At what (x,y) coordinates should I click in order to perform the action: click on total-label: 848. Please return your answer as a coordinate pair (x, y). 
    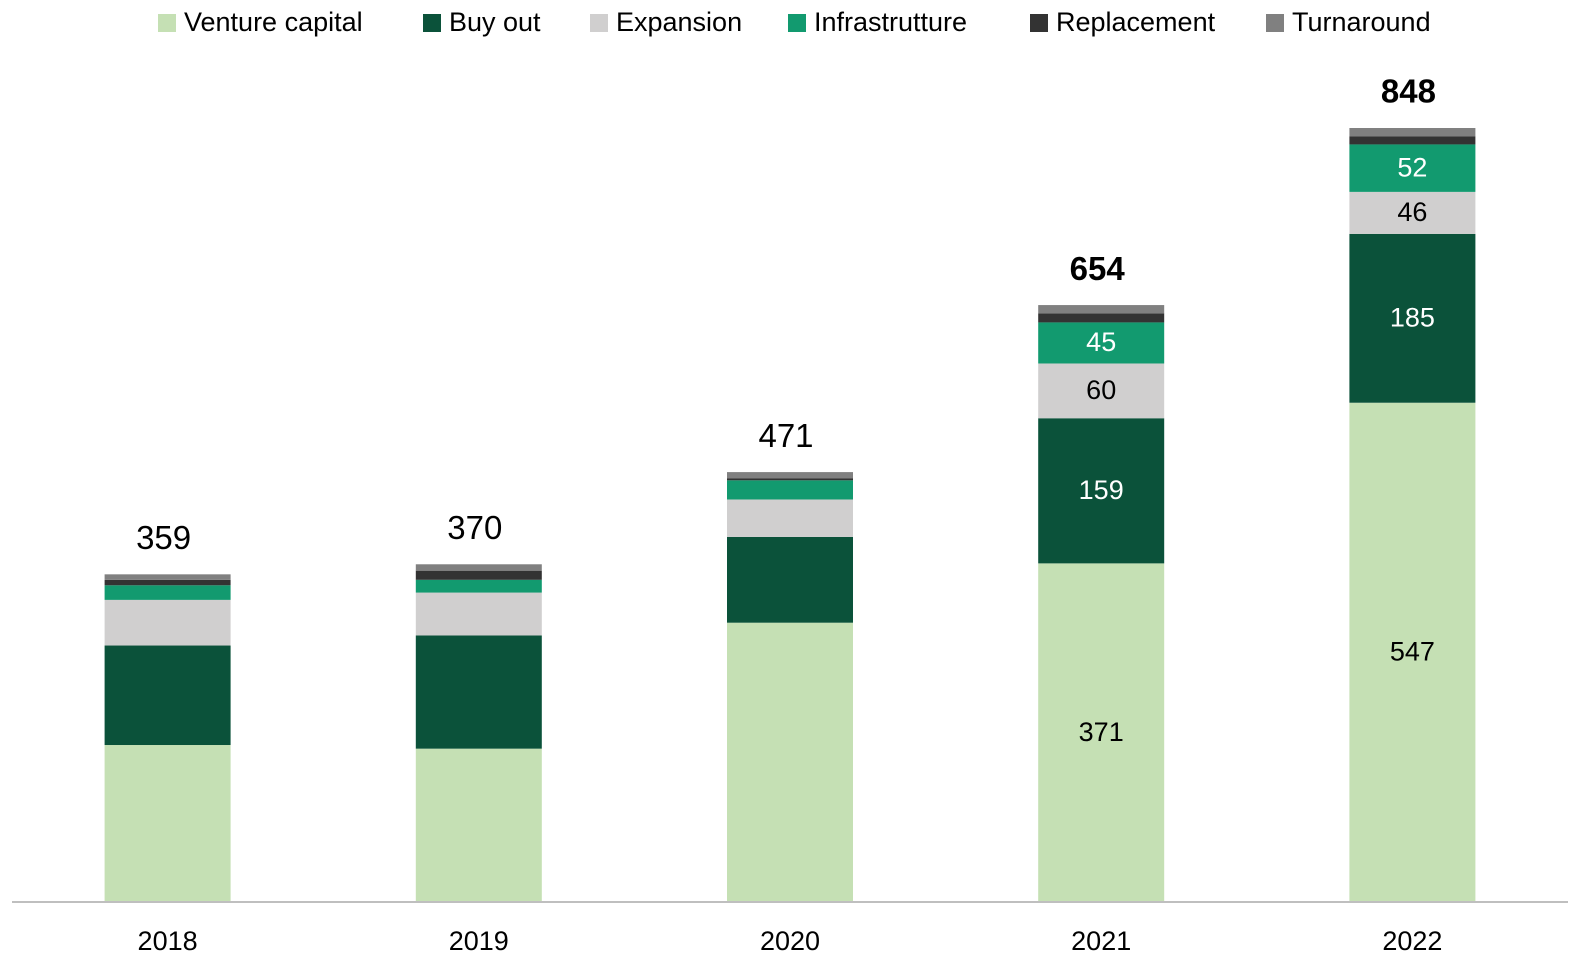
    Looking at the image, I should click on (1408, 91).